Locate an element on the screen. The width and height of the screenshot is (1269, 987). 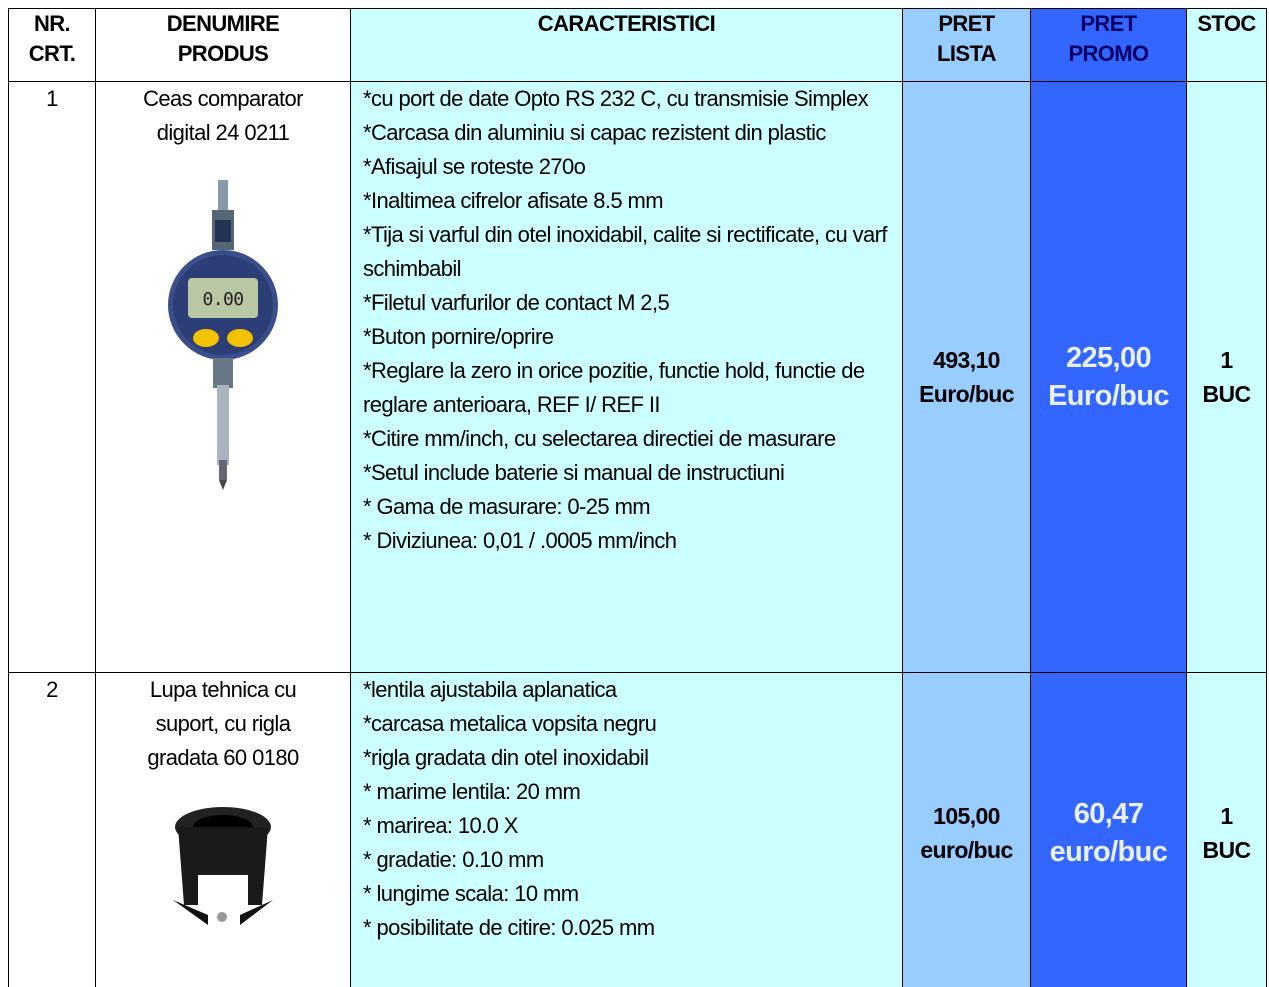
header-cell: PRET LISTA is located at coordinates (966, 45).